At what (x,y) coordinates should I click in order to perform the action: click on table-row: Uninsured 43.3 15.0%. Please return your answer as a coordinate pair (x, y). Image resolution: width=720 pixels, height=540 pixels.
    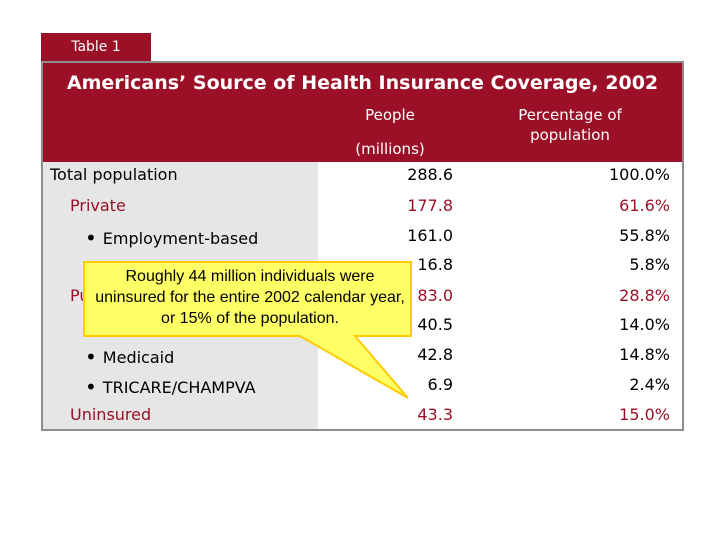
    Looking at the image, I should click on (360, 419).